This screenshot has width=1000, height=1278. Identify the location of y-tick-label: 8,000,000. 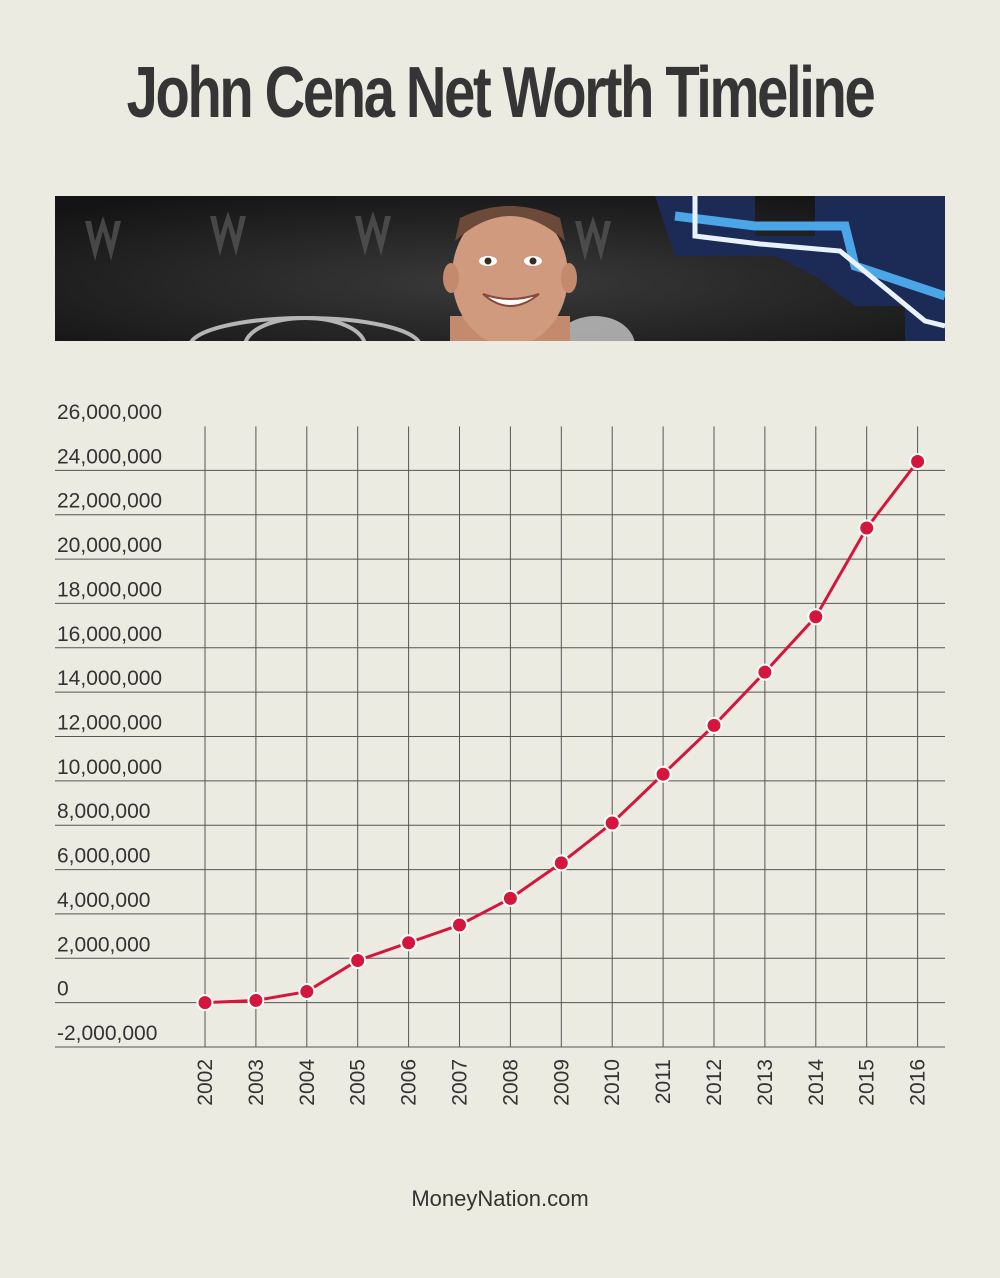
(103, 811).